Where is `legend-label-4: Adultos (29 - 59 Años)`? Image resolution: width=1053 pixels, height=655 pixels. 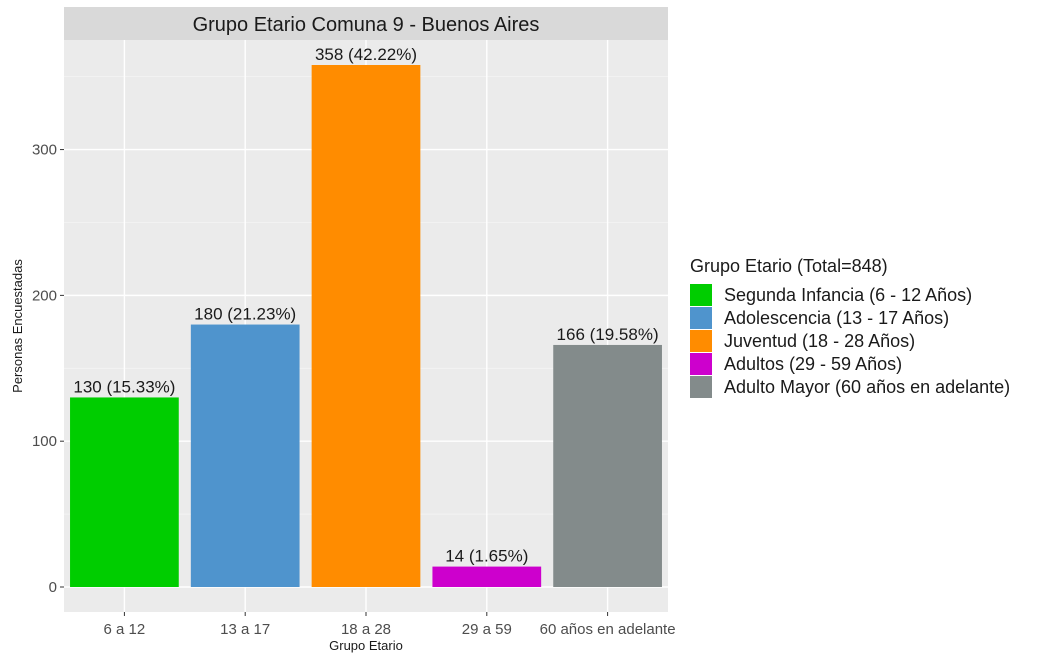 legend-label-4: Adultos (29 - 59 Años) is located at coordinates (813, 364).